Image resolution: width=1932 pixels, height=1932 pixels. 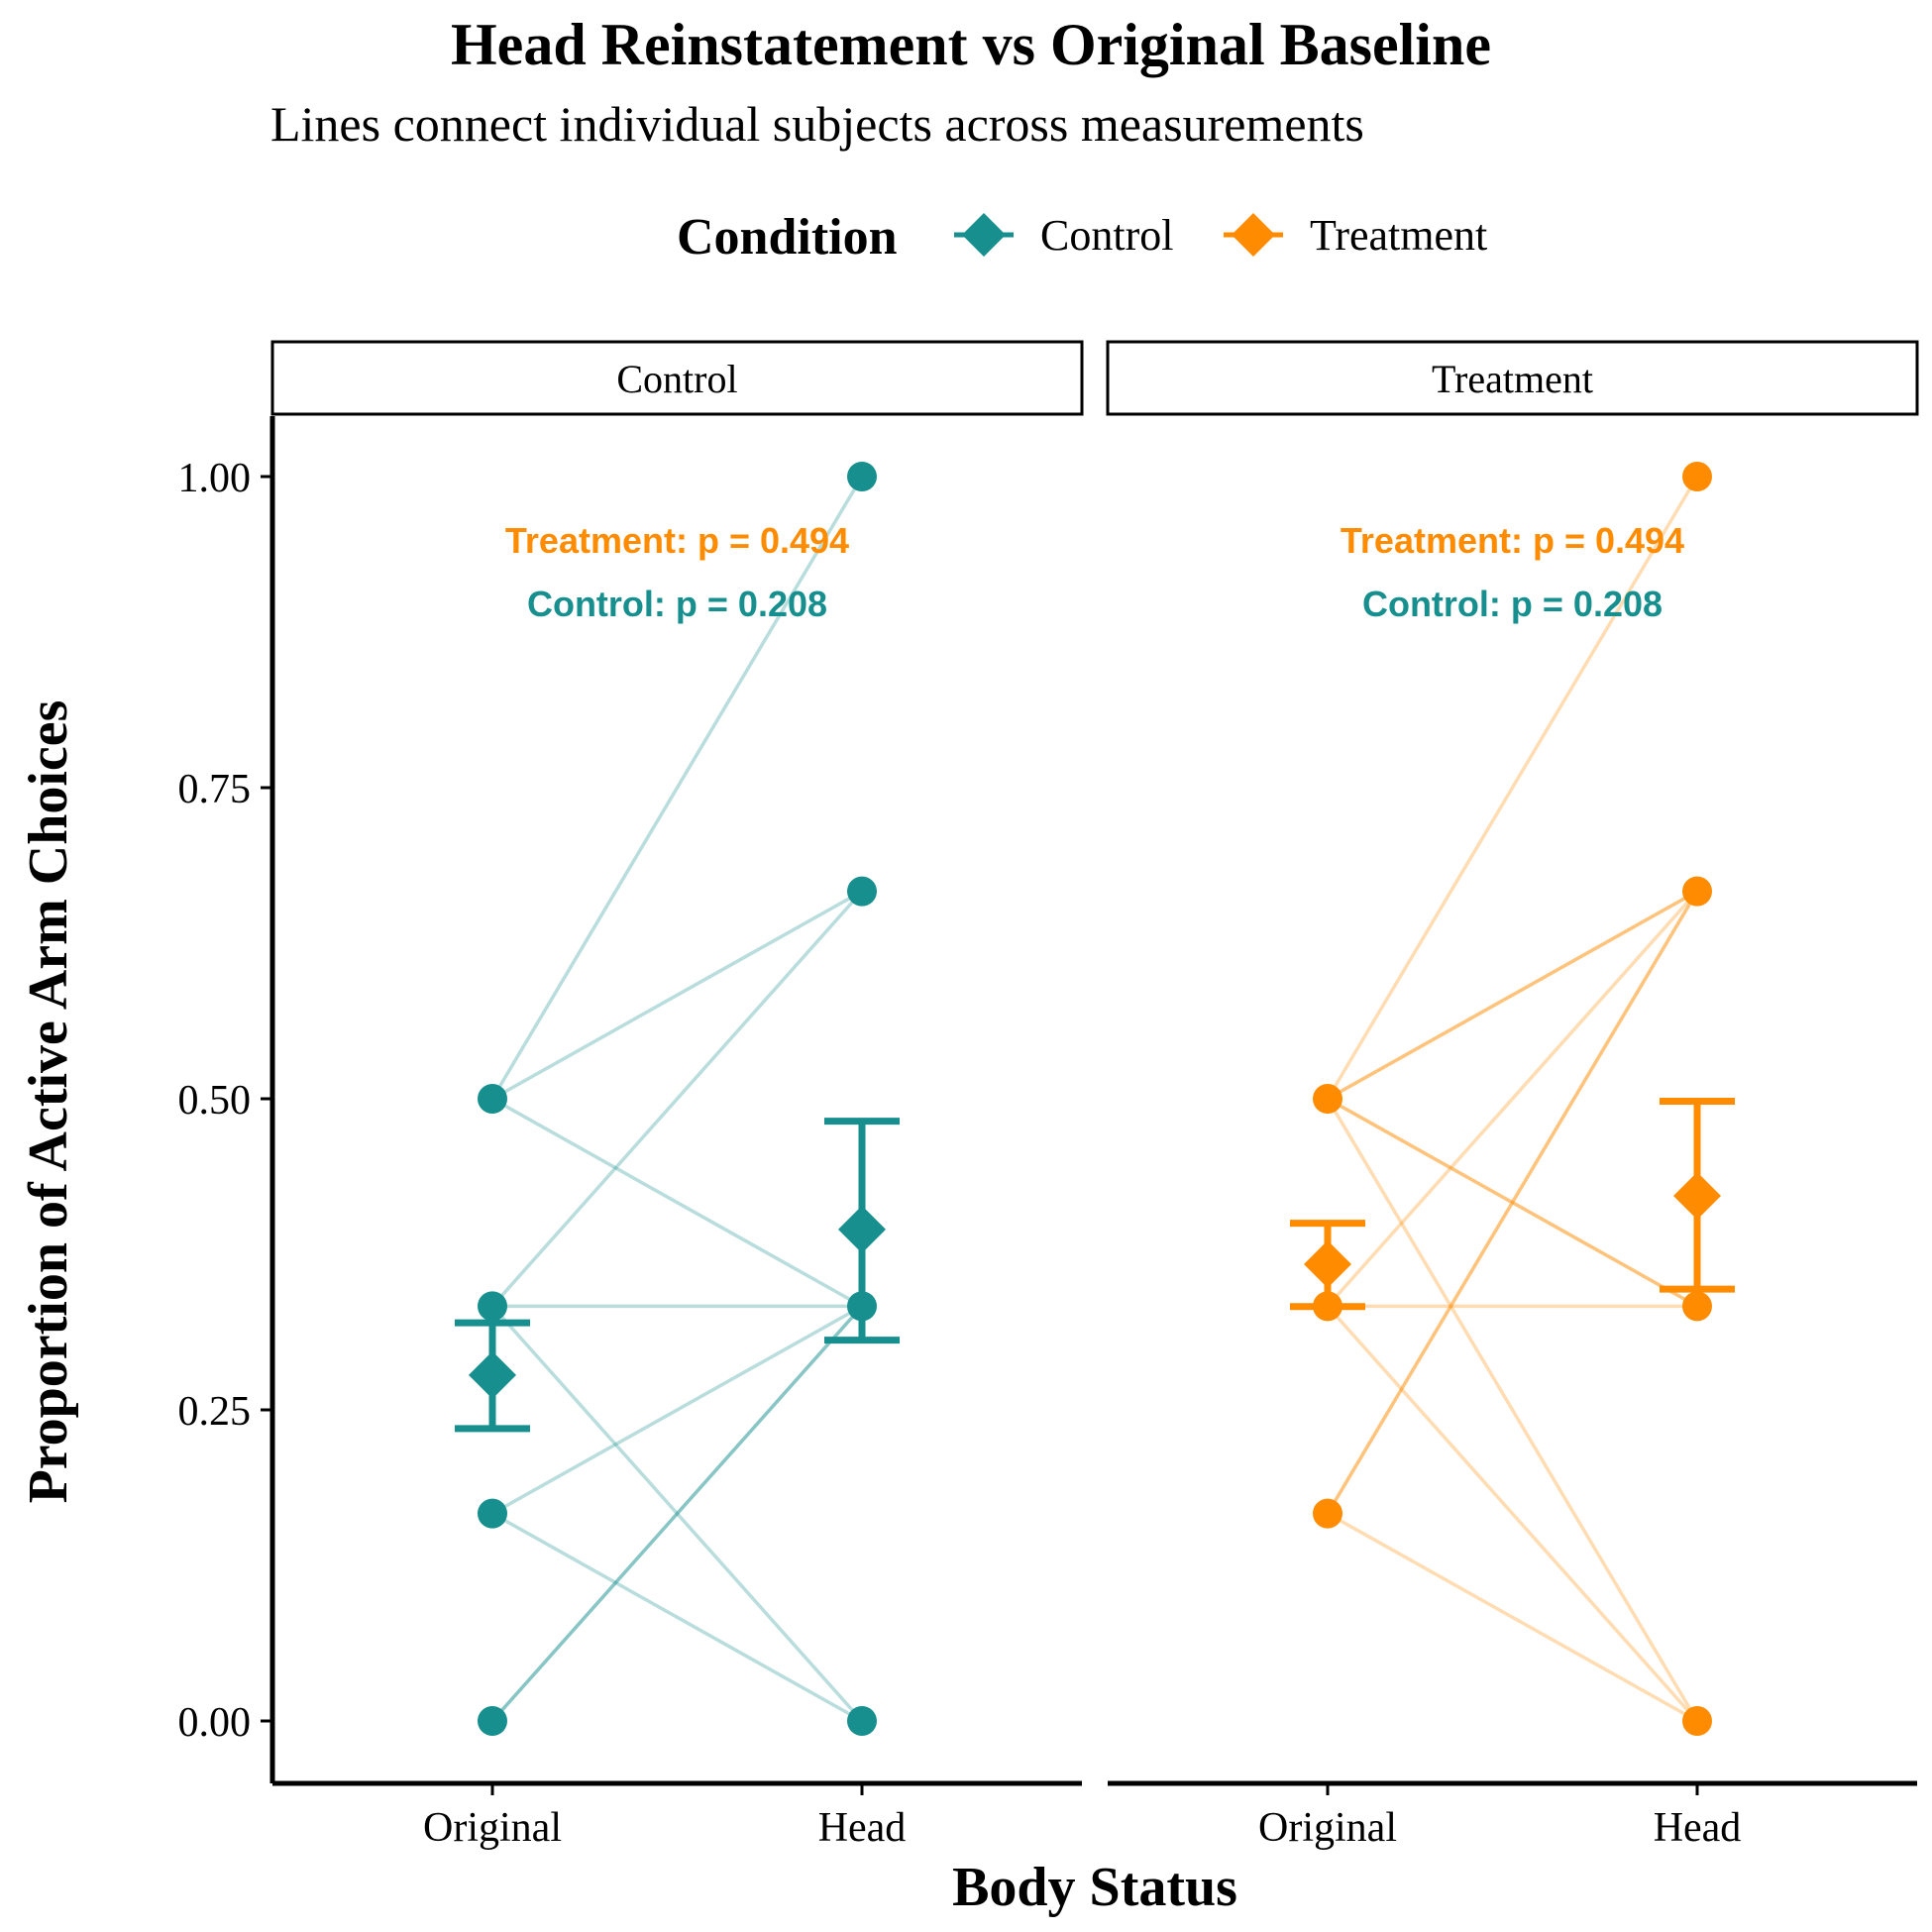 I want to click on y-axis-title: Proportion of Active Arm Choices, so click(x=48, y=1102).